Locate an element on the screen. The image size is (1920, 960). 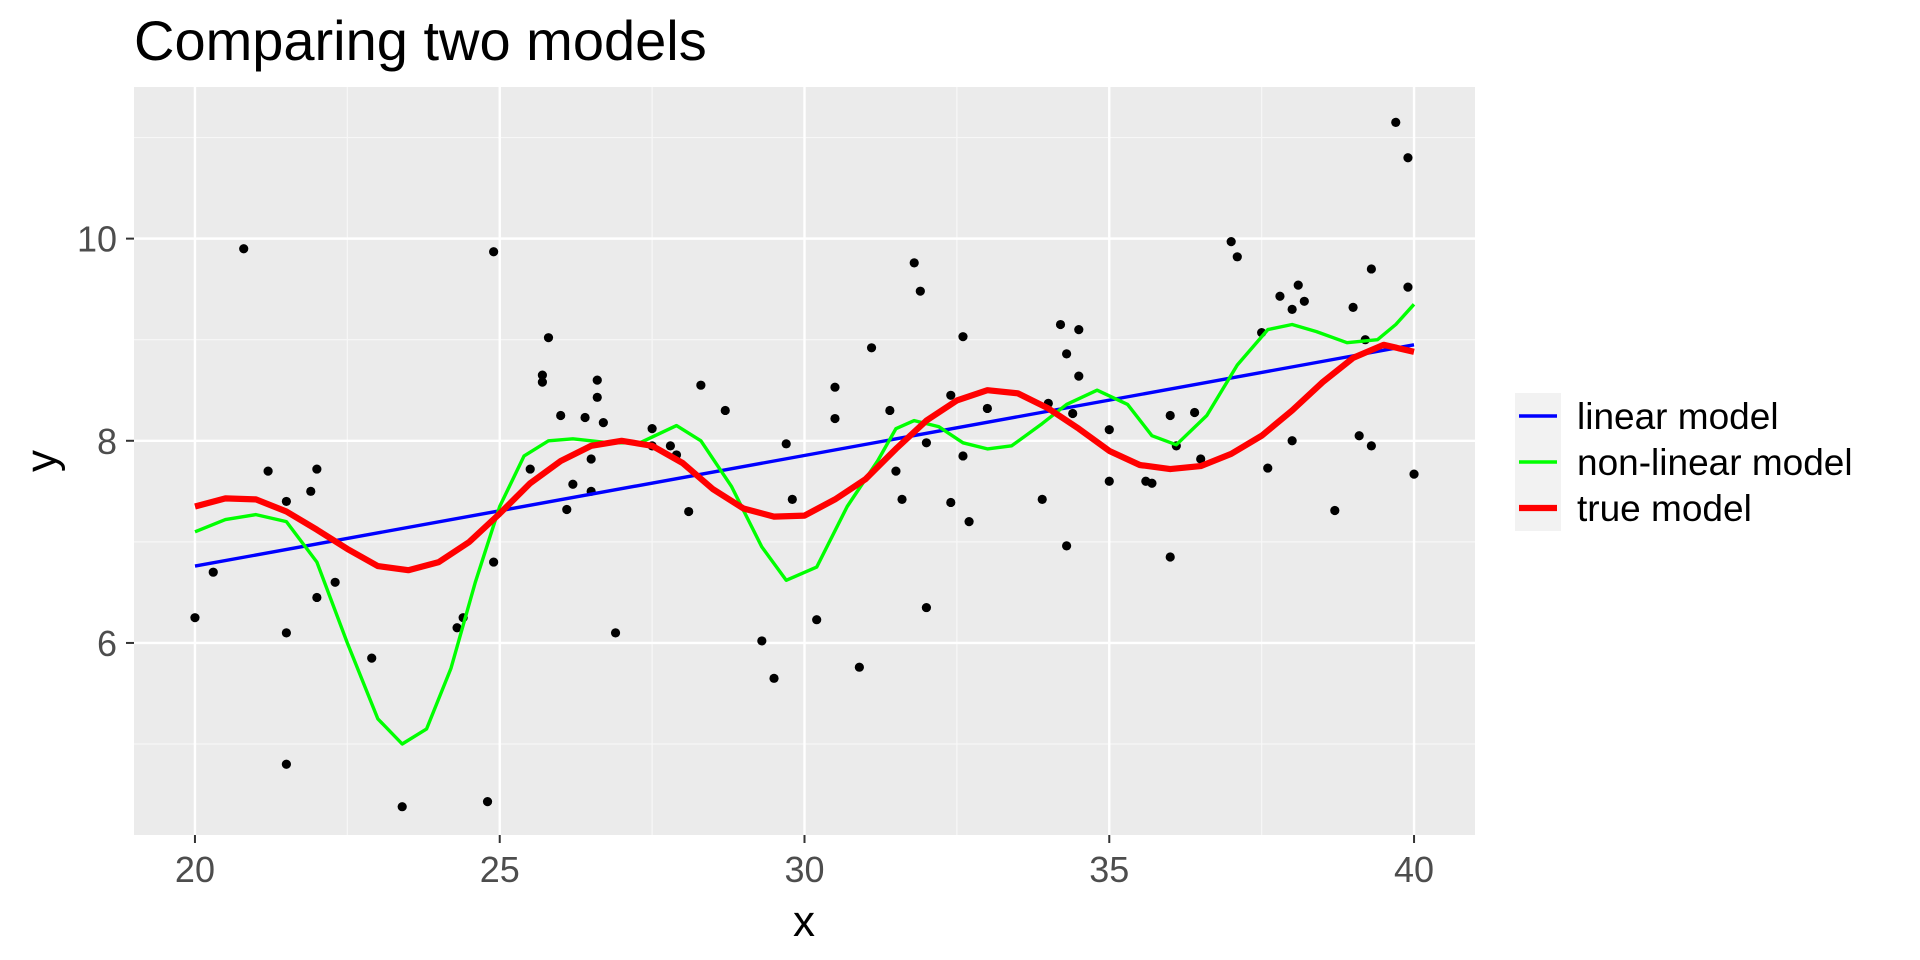
y-tick-label: 8 is located at coordinates (107, 441).